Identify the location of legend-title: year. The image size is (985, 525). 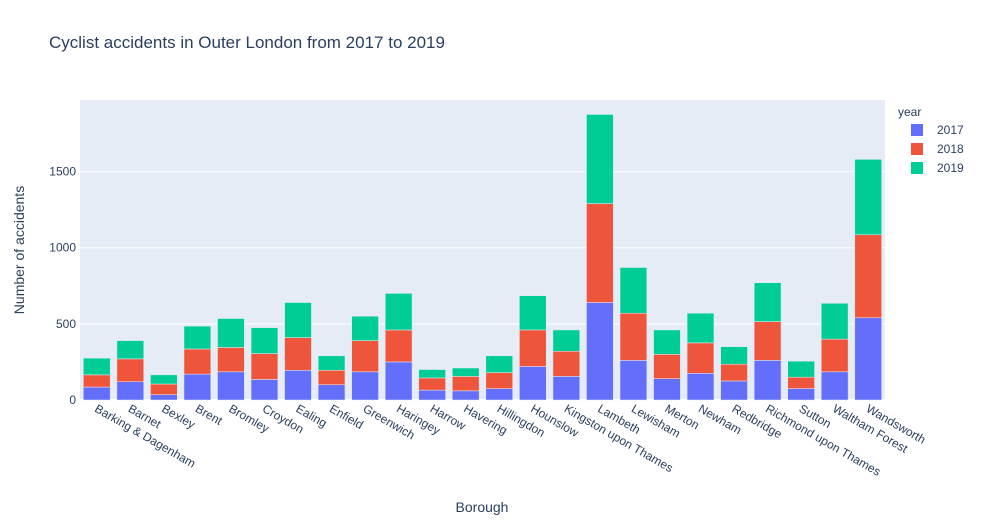
(909, 112).